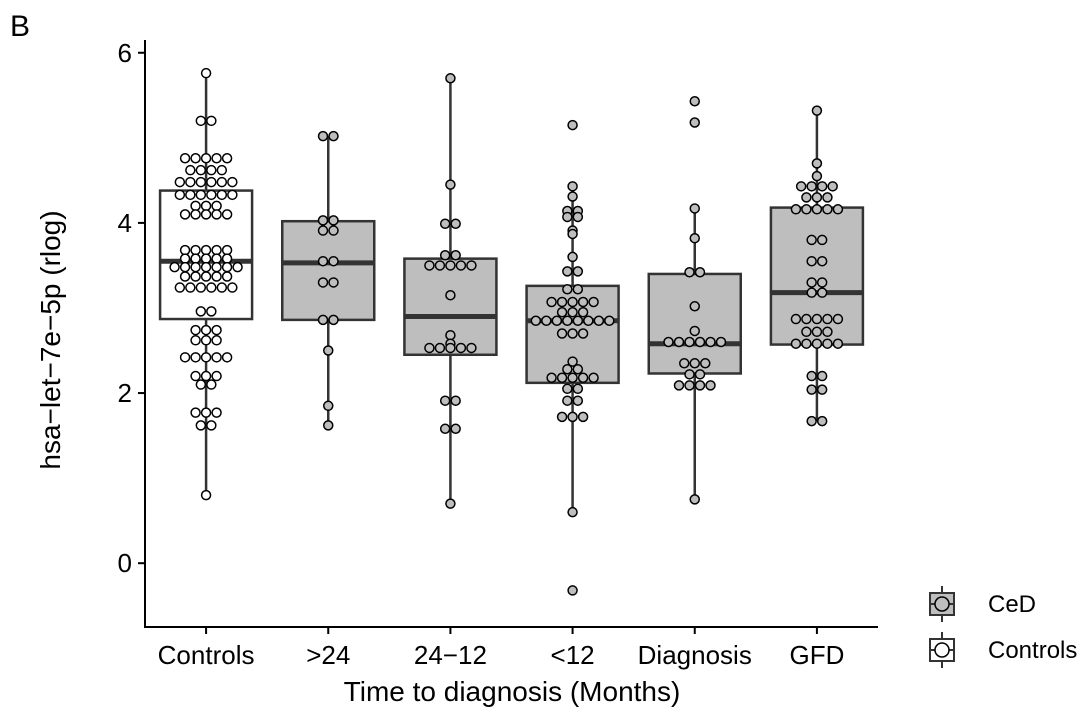 The height and width of the screenshot is (711, 1090). I want to click on legend: CeD Controls, so click(1003, 627).